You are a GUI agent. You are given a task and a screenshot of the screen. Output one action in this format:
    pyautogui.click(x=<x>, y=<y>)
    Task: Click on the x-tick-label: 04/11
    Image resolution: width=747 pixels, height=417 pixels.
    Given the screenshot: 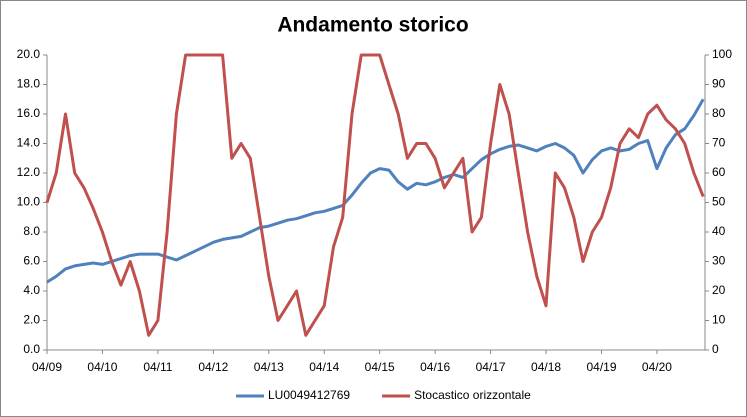 What is the action you would take?
    pyautogui.click(x=157, y=367)
    